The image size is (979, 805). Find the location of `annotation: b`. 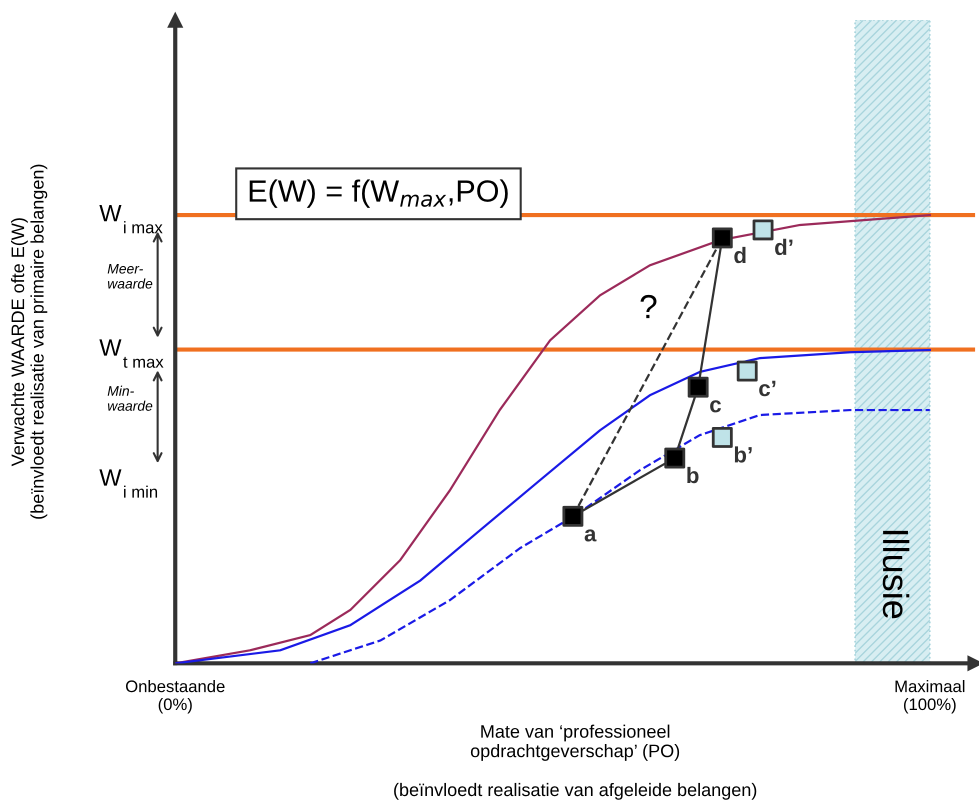

annotation: b is located at coordinates (693, 475).